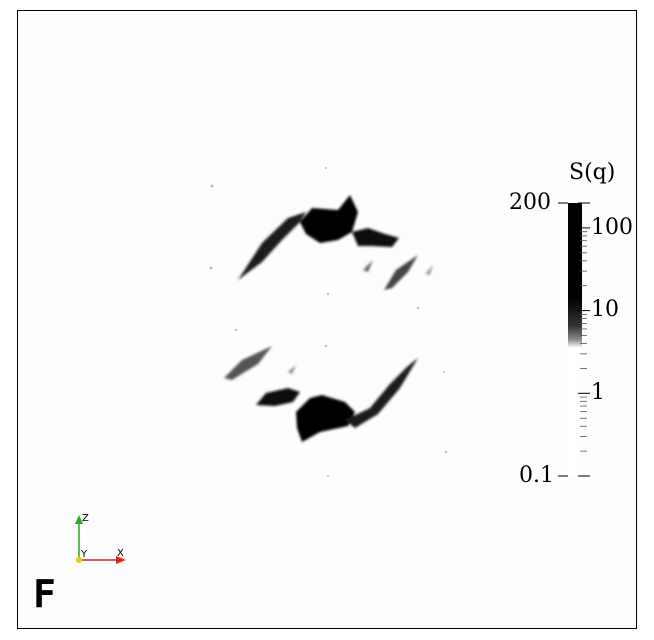 This screenshot has width=654, height=640. Describe the element at coordinates (278, 397) in the screenshot. I see `lower-arc-left` at that location.